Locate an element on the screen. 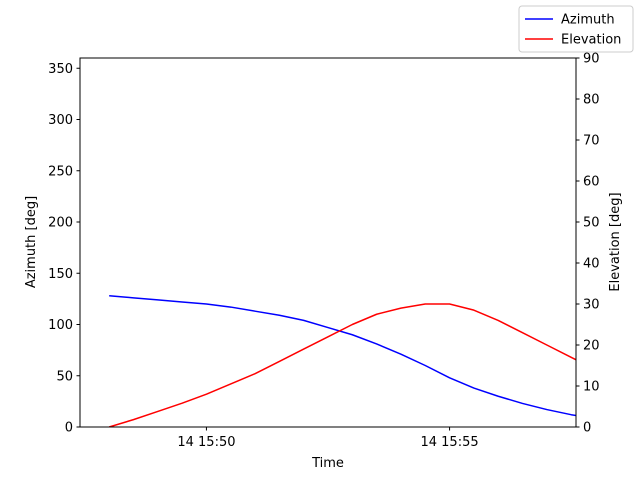  left-tick-label: 100 is located at coordinates (60, 325).